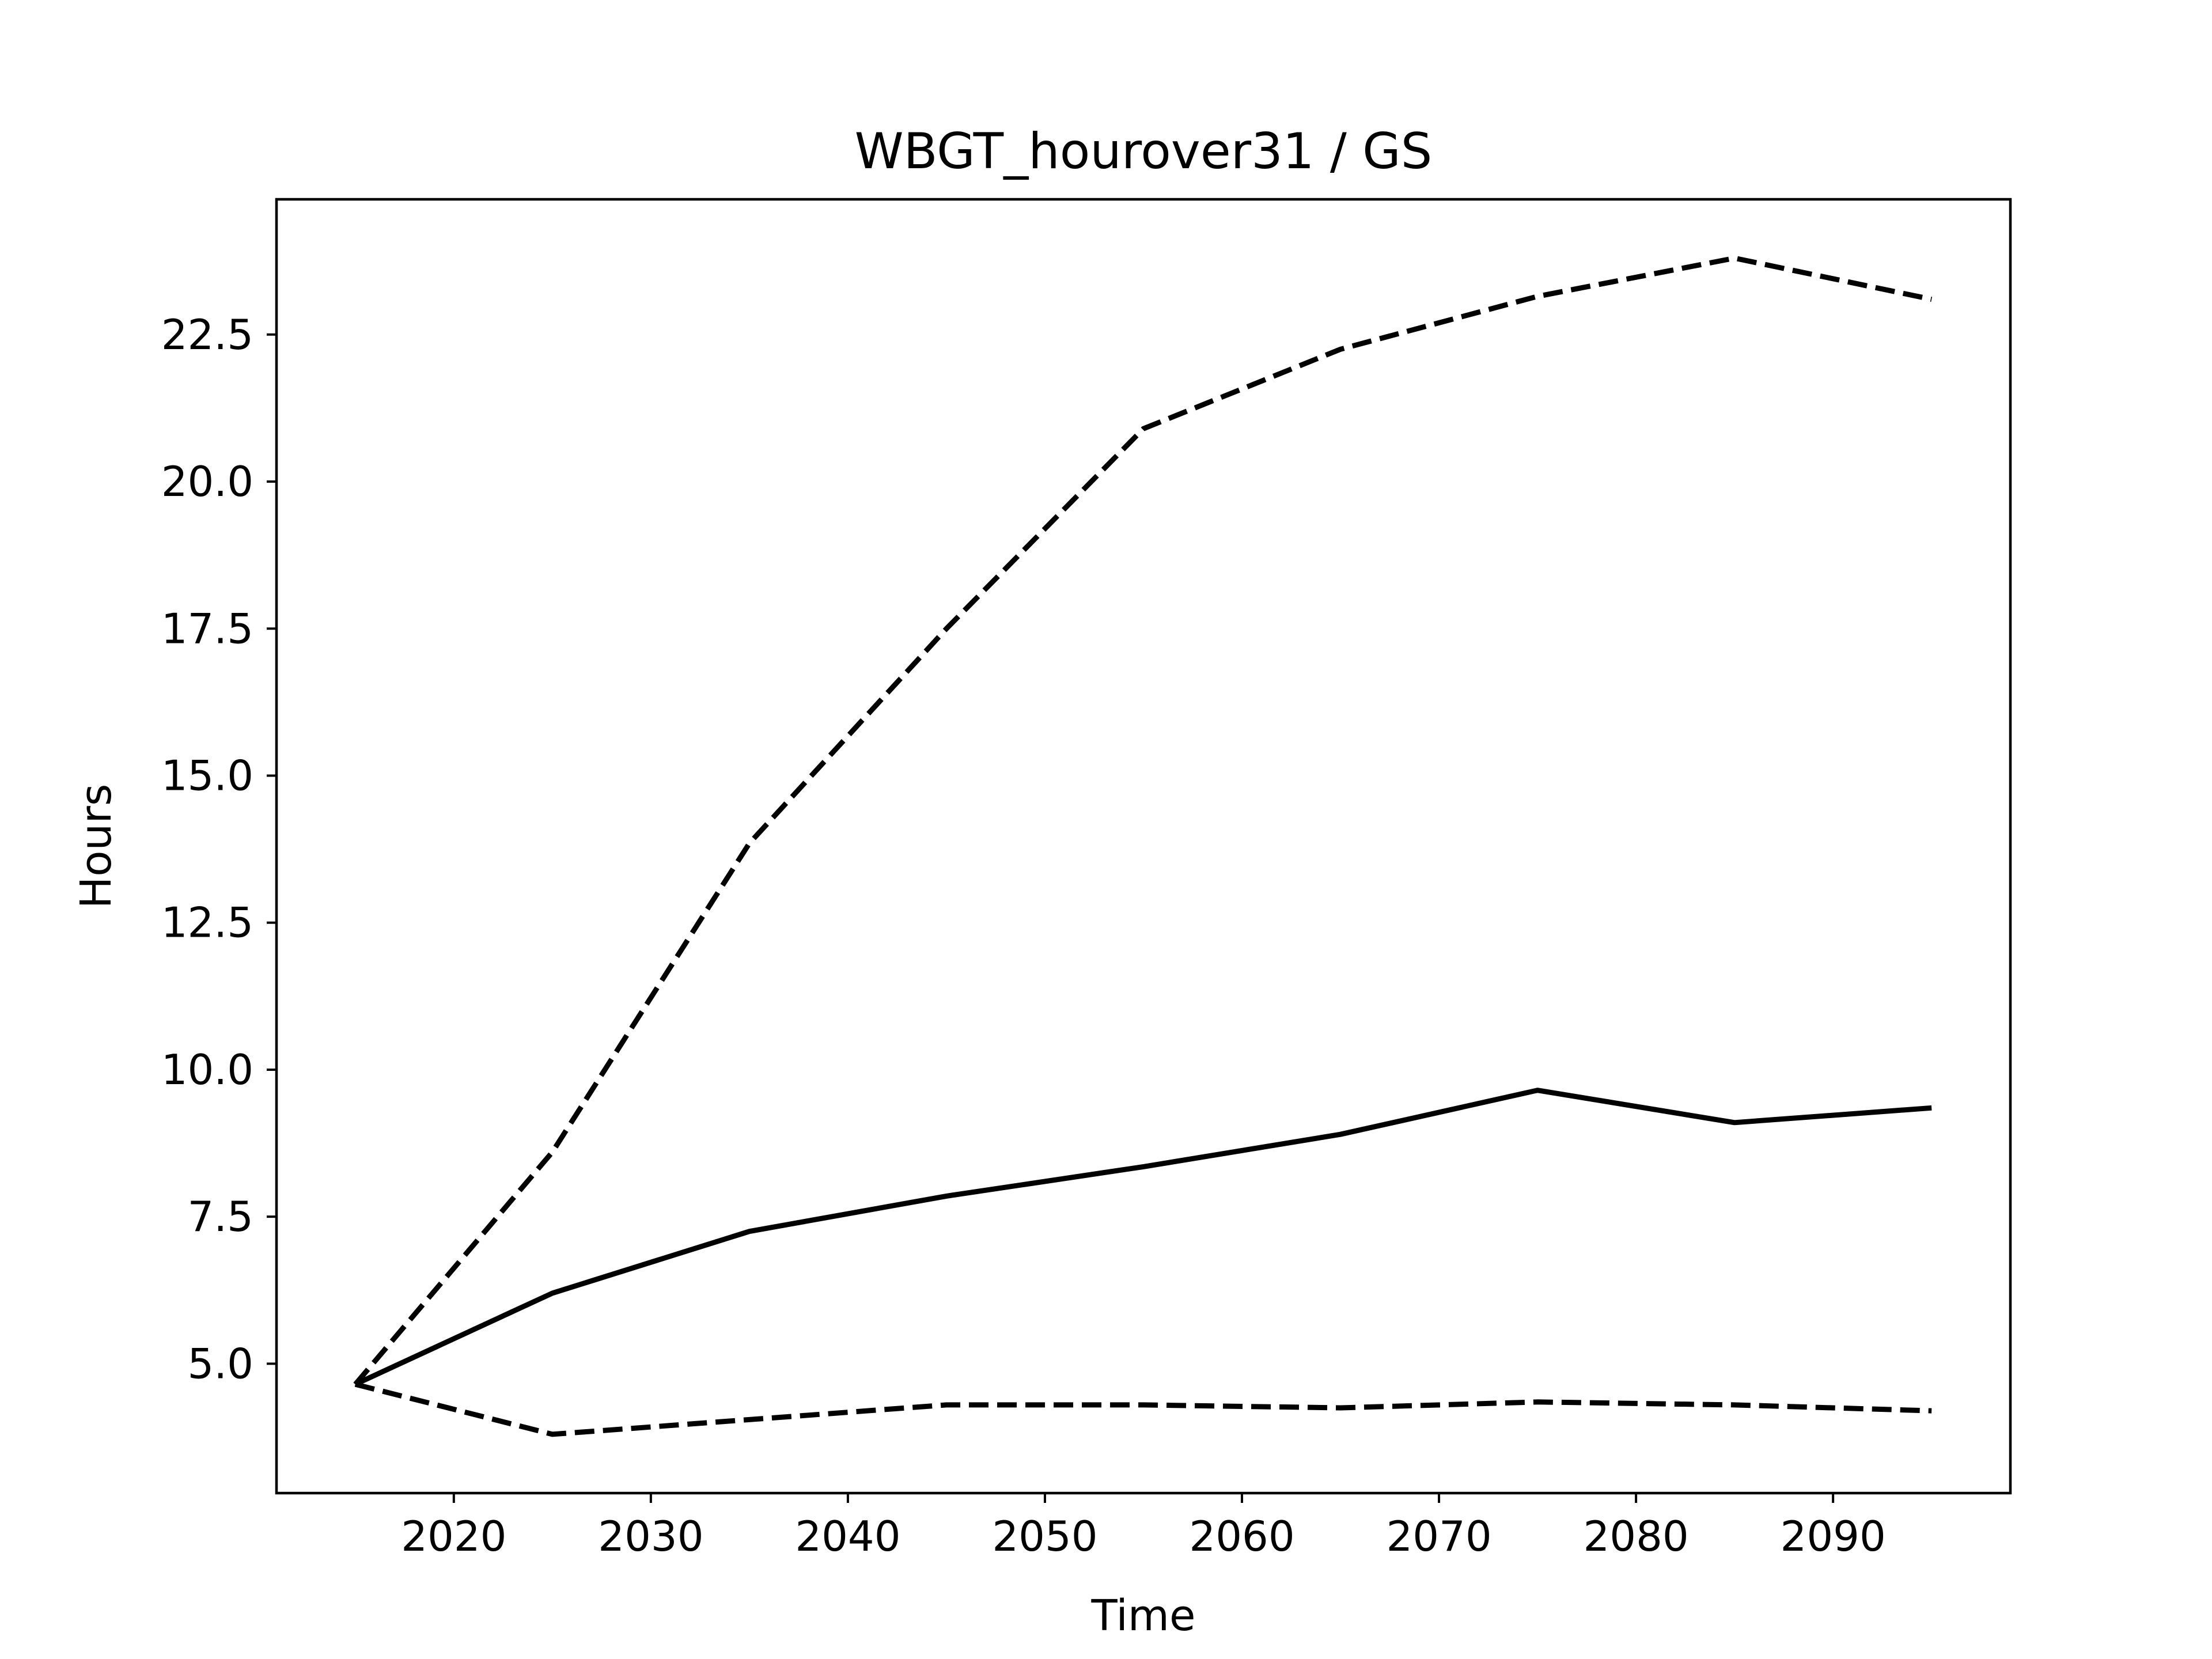  Describe the element at coordinates (207, 1070) in the screenshot. I see `y-tick-label: 10.0` at that location.